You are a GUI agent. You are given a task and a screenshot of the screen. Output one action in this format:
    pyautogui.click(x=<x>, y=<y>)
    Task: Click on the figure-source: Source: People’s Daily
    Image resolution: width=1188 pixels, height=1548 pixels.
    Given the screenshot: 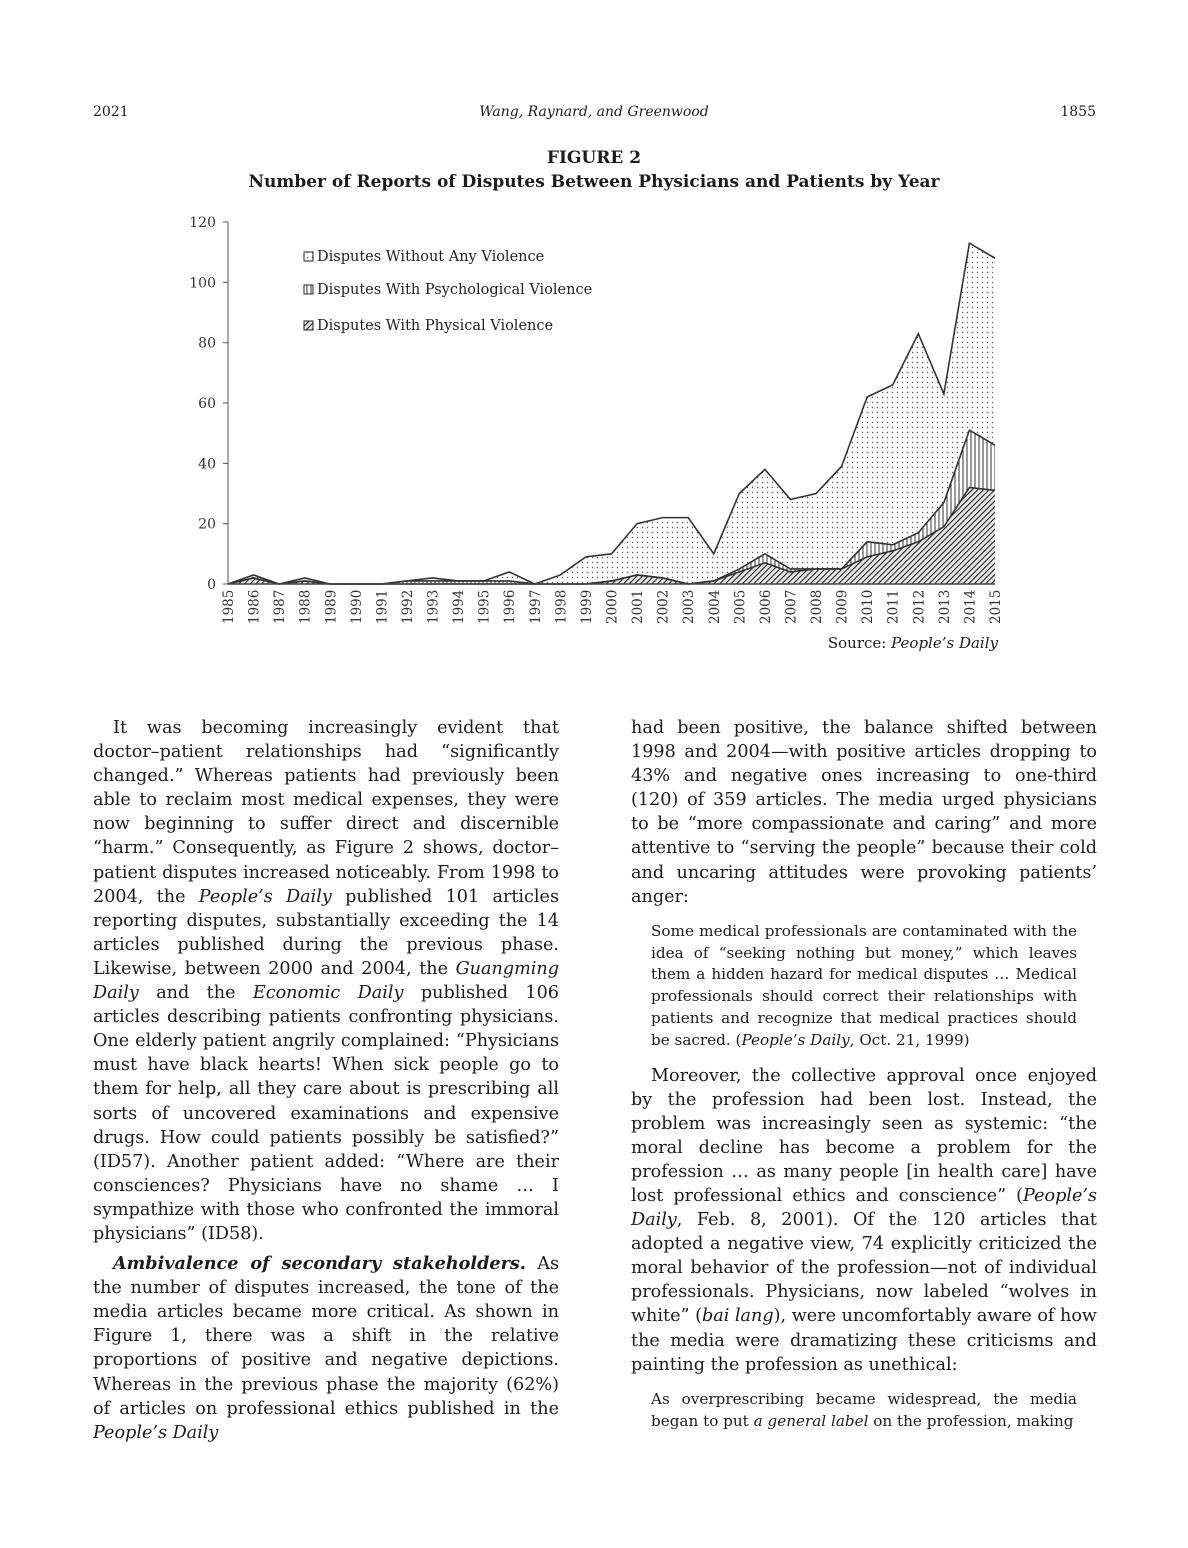 What is the action you would take?
    pyautogui.click(x=912, y=643)
    